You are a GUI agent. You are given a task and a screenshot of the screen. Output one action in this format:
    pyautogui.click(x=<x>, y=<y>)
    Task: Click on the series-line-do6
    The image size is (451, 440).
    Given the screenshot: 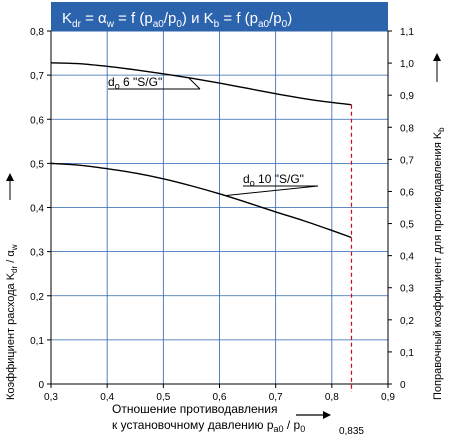 What is the action you would take?
    pyautogui.click(x=201, y=84)
    